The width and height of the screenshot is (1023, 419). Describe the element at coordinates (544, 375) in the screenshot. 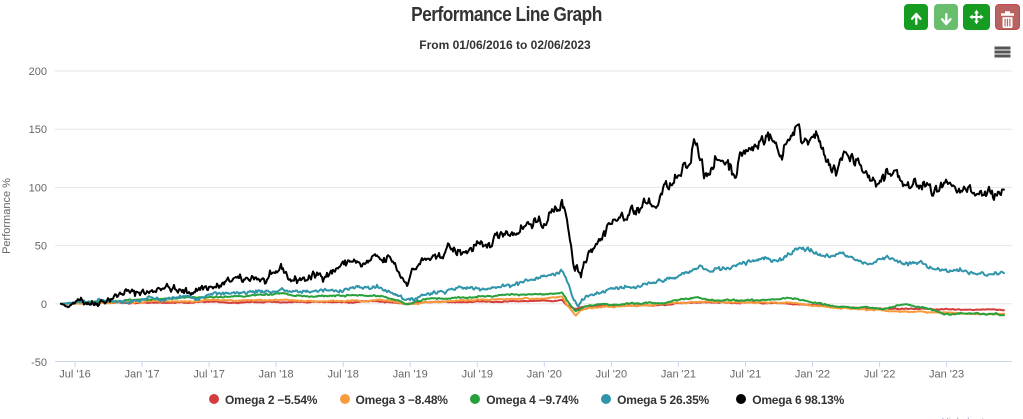

I see `svg-text: Jan '20` at that location.